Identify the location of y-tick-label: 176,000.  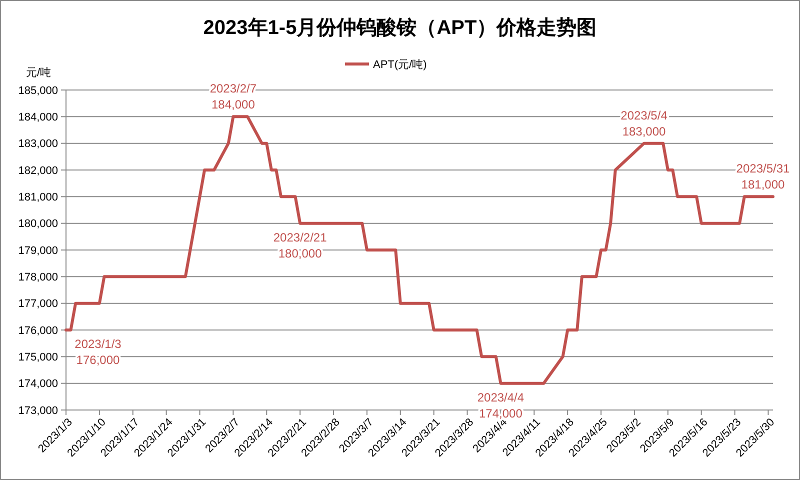
(38, 330).